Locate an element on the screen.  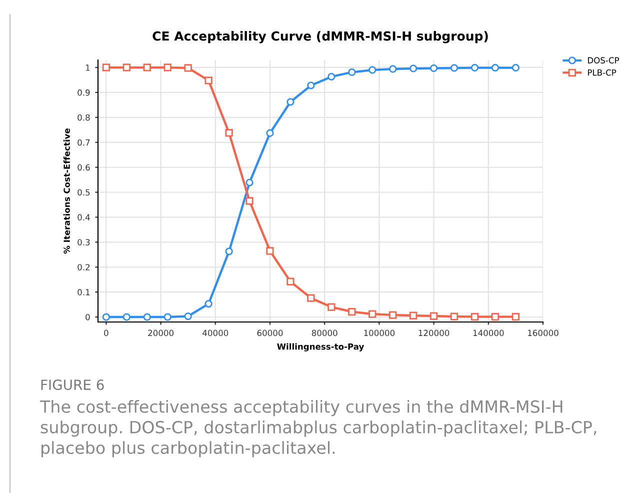
legend-label: PLB-CP is located at coordinates (602, 72).